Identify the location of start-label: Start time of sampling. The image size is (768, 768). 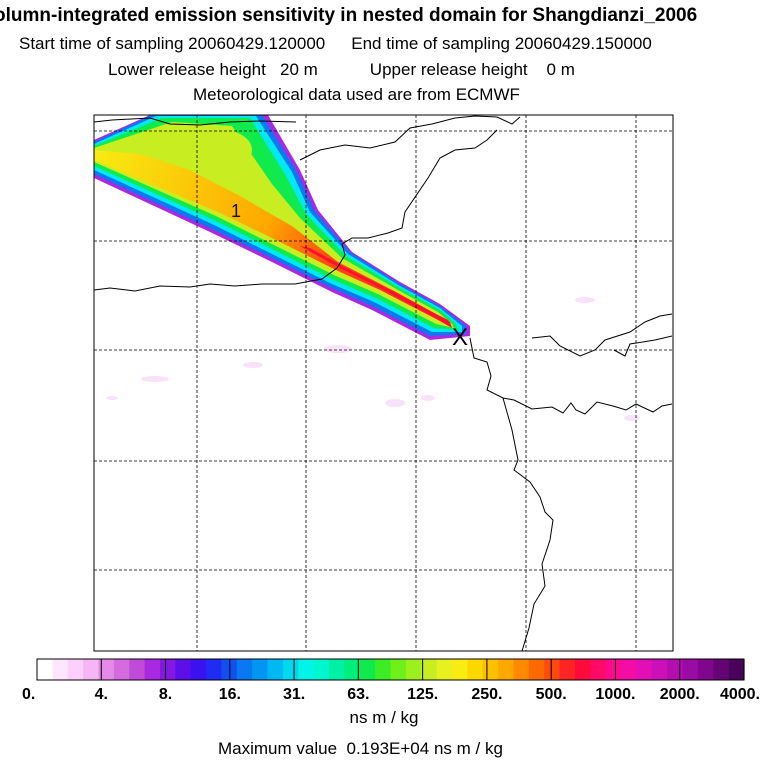
(101, 43).